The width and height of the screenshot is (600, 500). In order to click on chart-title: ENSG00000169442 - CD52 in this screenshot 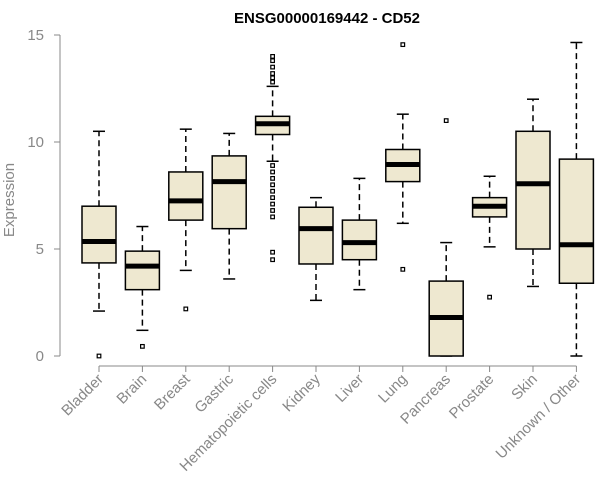, I will do `click(327, 18)`.